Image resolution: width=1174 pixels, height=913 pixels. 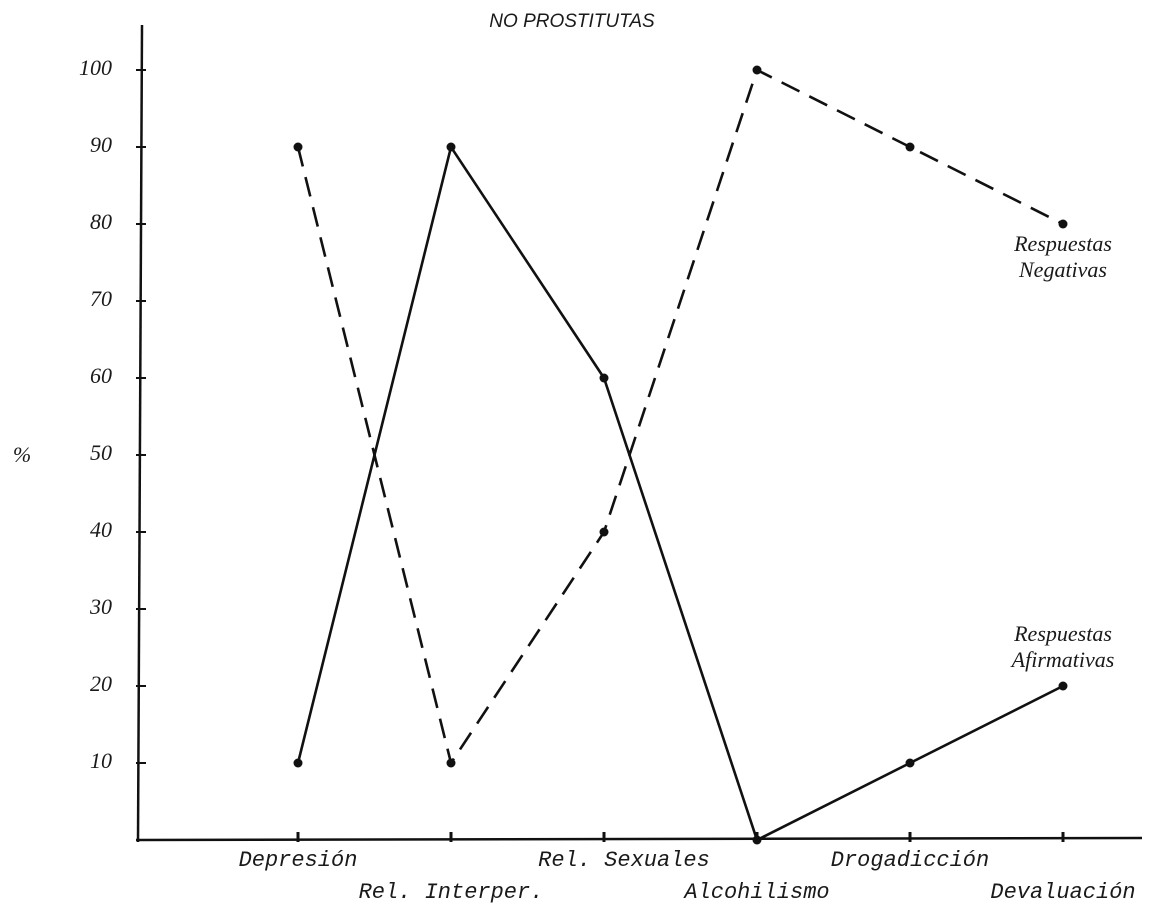 I want to click on x-tick-label: Alcohilismo, so click(x=755, y=892).